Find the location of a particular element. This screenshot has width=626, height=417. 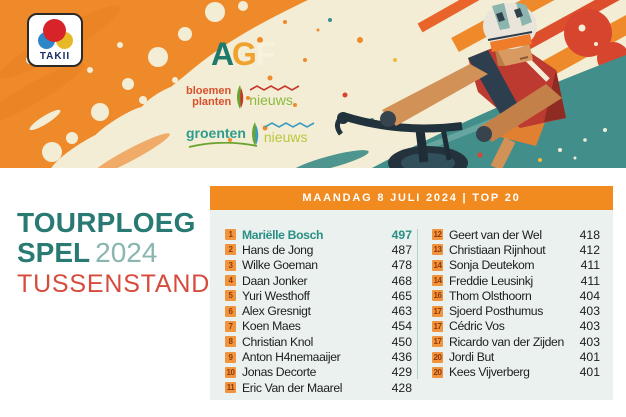

table-row: 8 Christian Knol 450 is located at coordinates (318, 341).